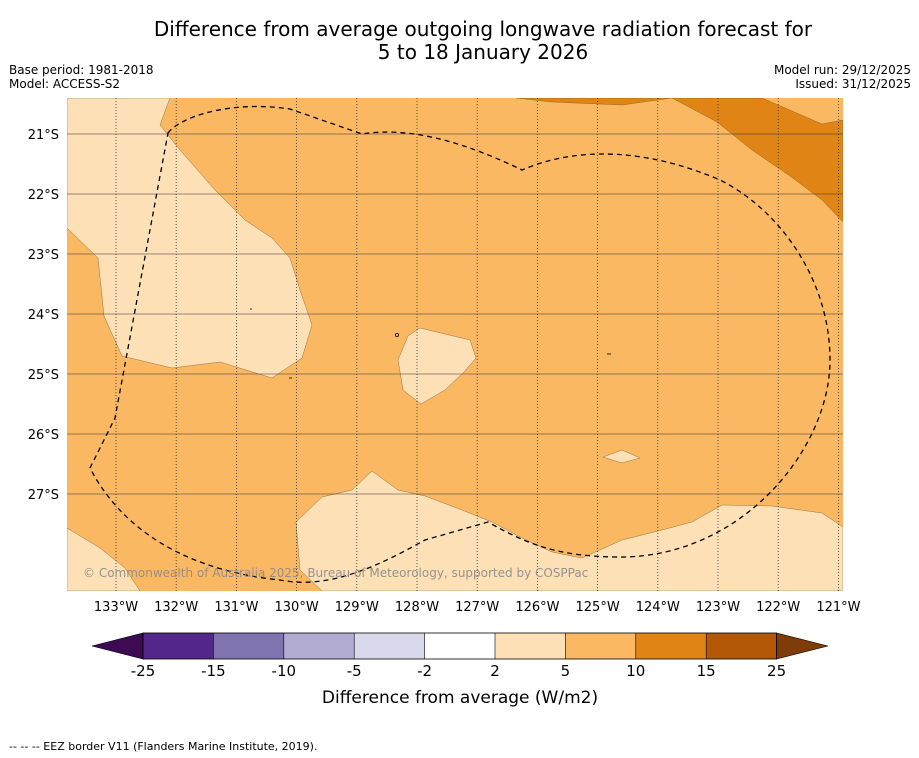 The width and height of the screenshot is (919, 758). I want to click on longitude-label: 124°W, so click(658, 607).